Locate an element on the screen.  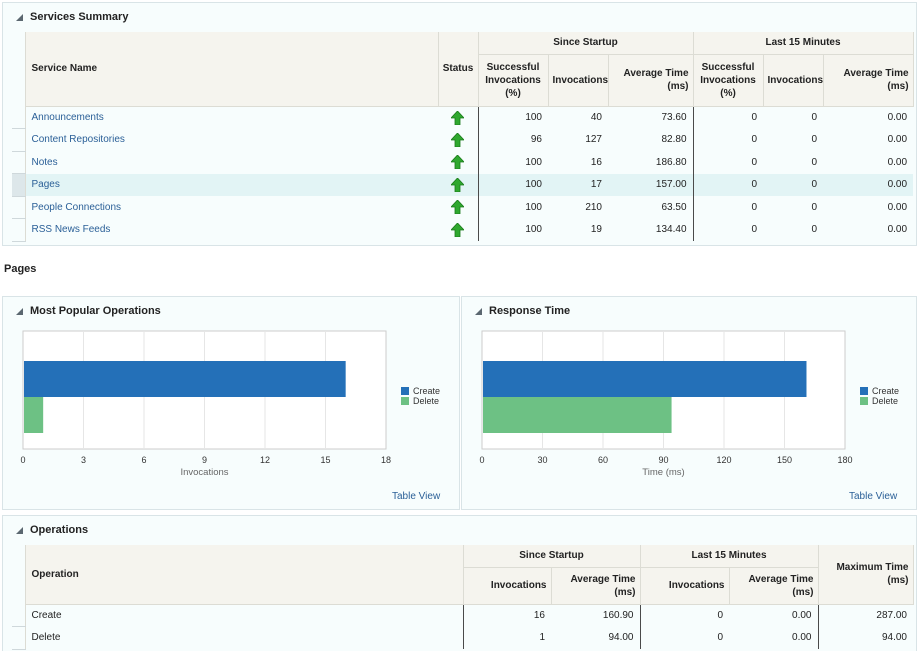
x-tick-label: 60 is located at coordinates (603, 460).